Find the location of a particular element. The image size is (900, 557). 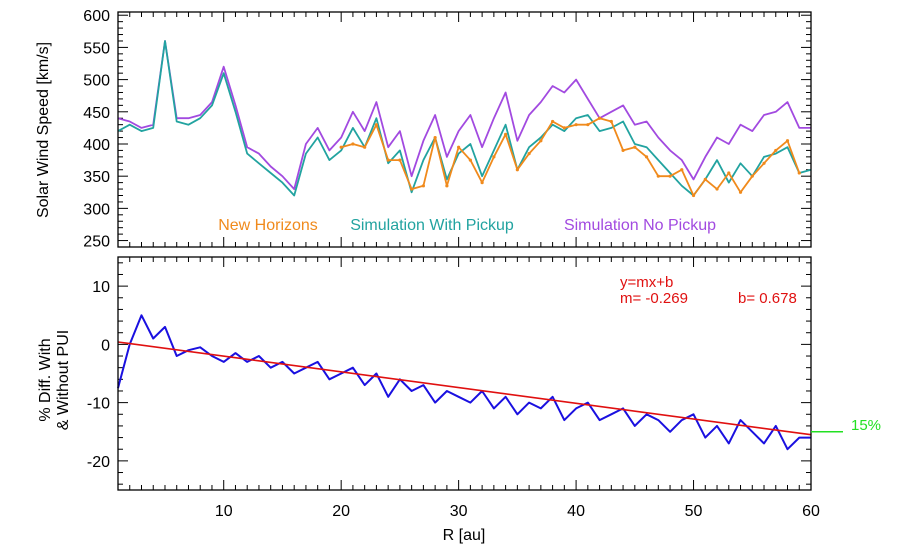

top-y-tick-label: 500 is located at coordinates (96, 81).